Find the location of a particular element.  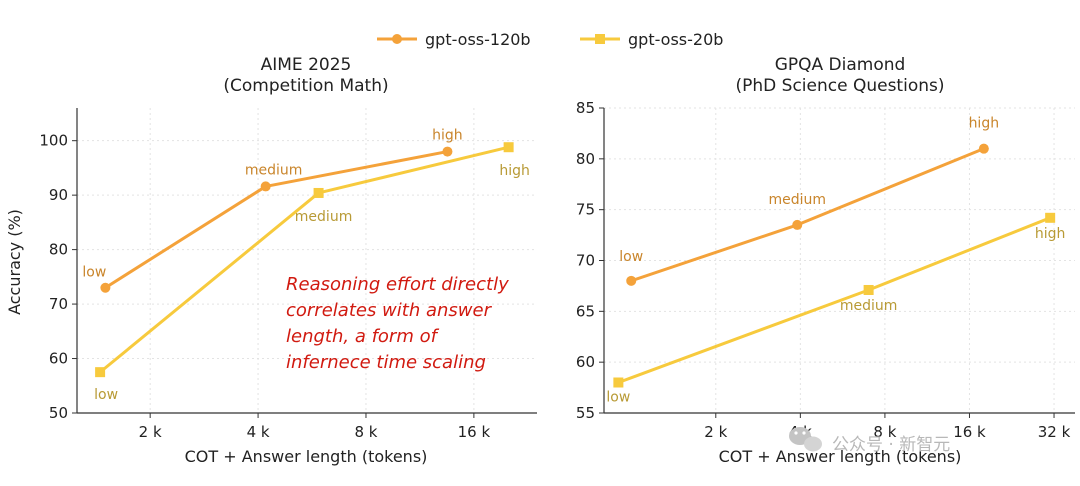

annotation-note-line-1: Reasoning effort directly is located at coordinates (397, 284).